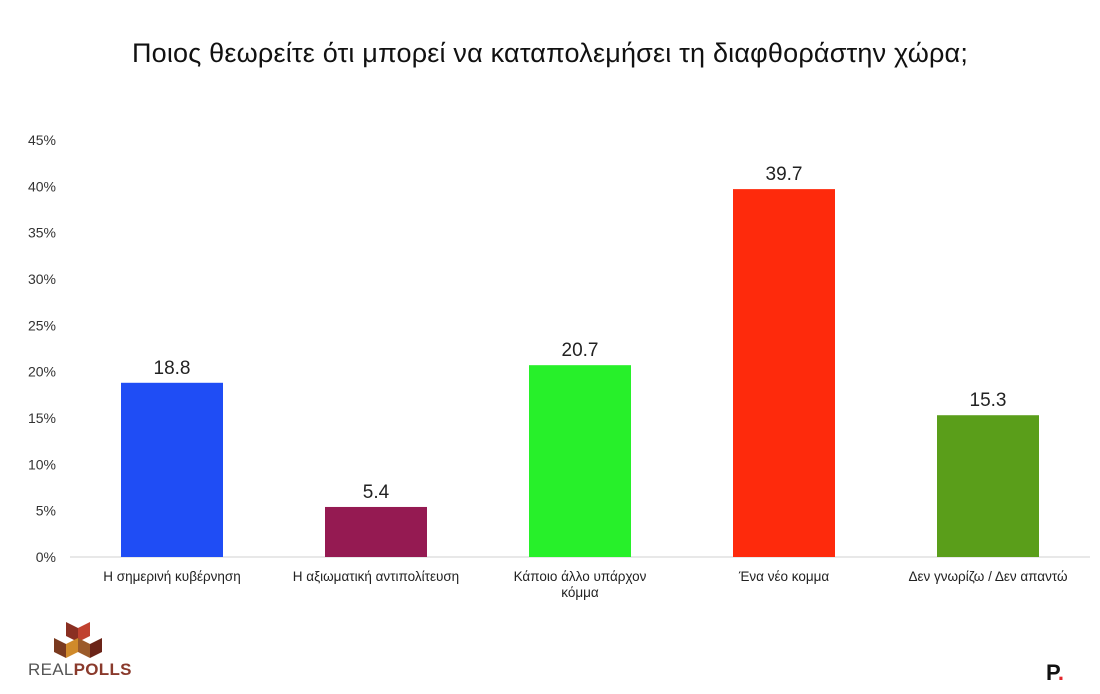 This screenshot has width=1100, height=694. What do you see at coordinates (580, 576) in the screenshot?
I see `category-label-line: Κάποιο άλλο υπάρχον` at bounding box center [580, 576].